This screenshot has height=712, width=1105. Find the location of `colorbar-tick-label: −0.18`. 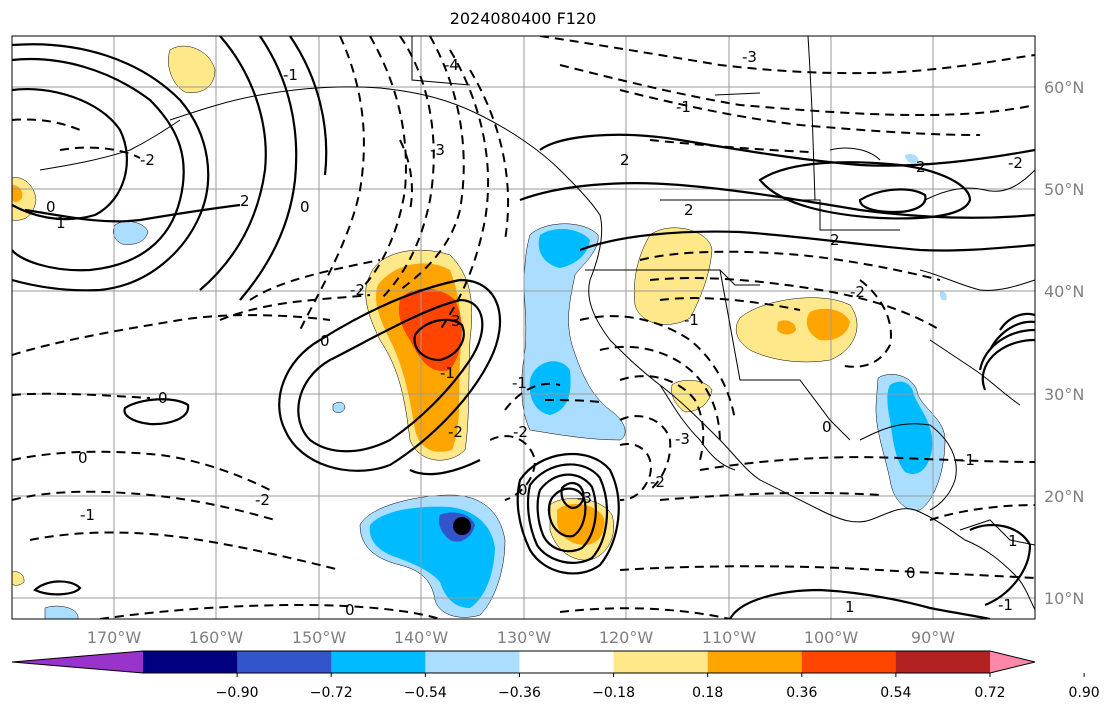

colorbar-tick-label: −0.18 is located at coordinates (613, 693).